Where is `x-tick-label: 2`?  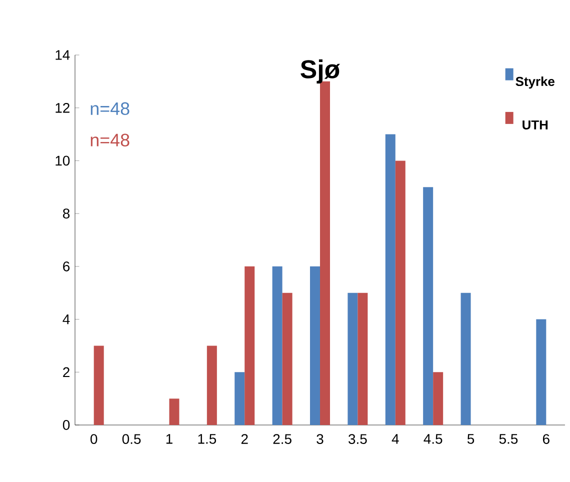
x-tick-label: 2 is located at coordinates (244, 439).